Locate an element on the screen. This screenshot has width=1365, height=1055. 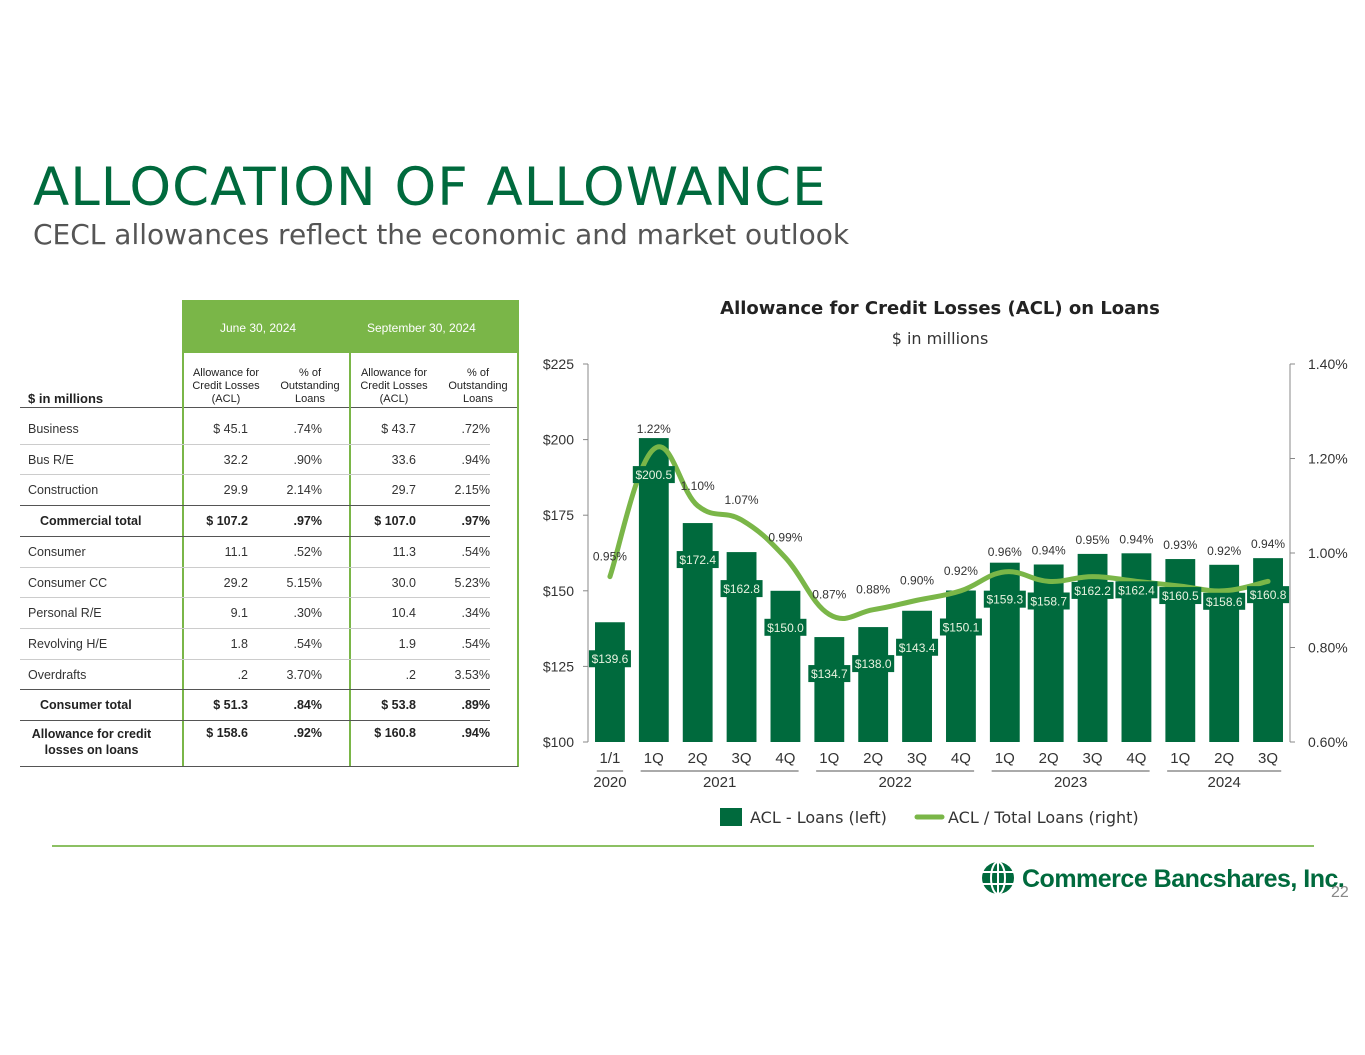
table-row: Consumer CC 29.2 5.15% 30.0 5.23% is located at coordinates (255, 582).